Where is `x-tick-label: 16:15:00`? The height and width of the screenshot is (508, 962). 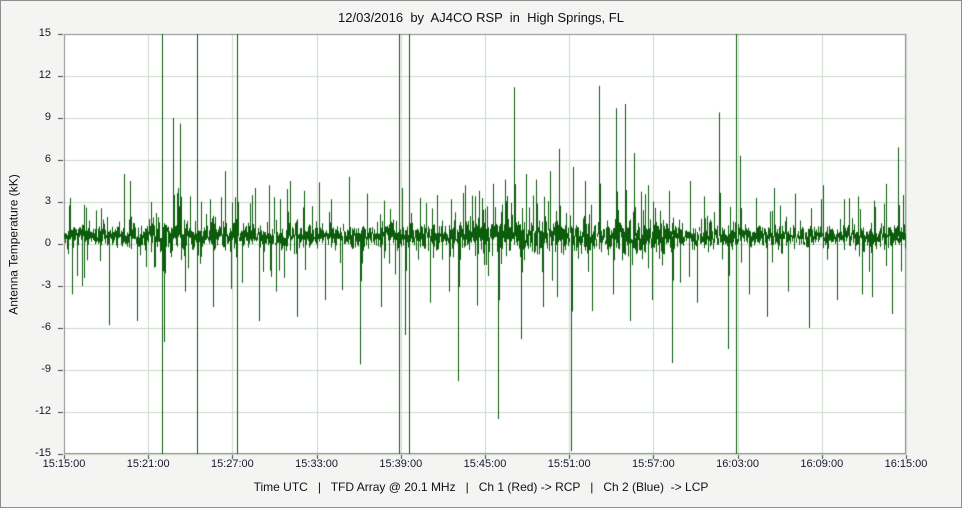
x-tick-label: 16:15:00 is located at coordinates (906, 464).